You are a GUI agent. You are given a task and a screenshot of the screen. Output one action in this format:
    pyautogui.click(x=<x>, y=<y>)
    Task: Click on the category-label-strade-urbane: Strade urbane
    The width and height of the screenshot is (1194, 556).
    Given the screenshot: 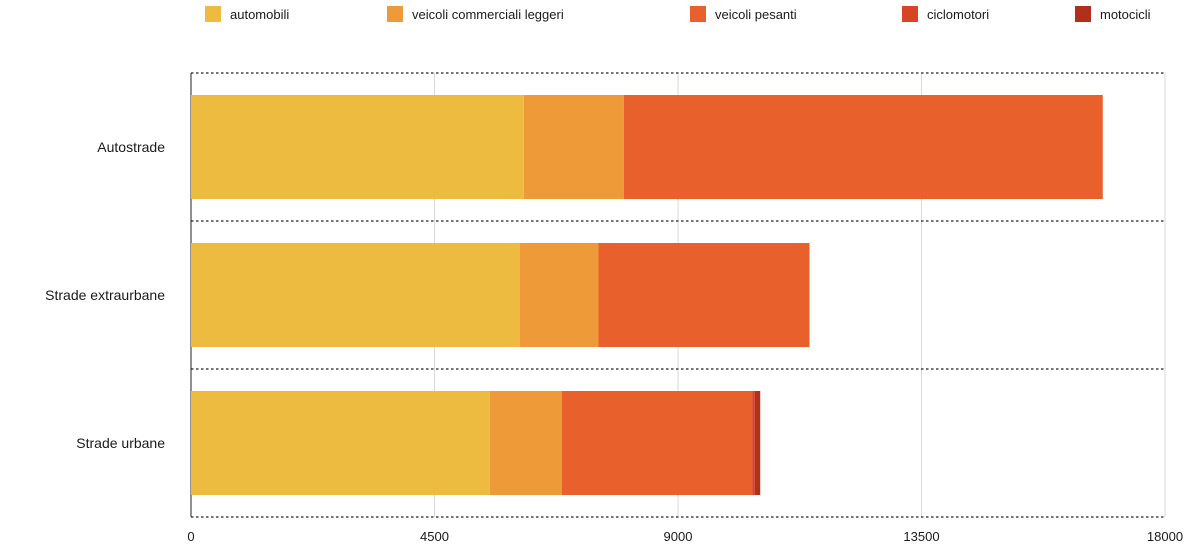 What is the action you would take?
    pyautogui.click(x=120, y=443)
    